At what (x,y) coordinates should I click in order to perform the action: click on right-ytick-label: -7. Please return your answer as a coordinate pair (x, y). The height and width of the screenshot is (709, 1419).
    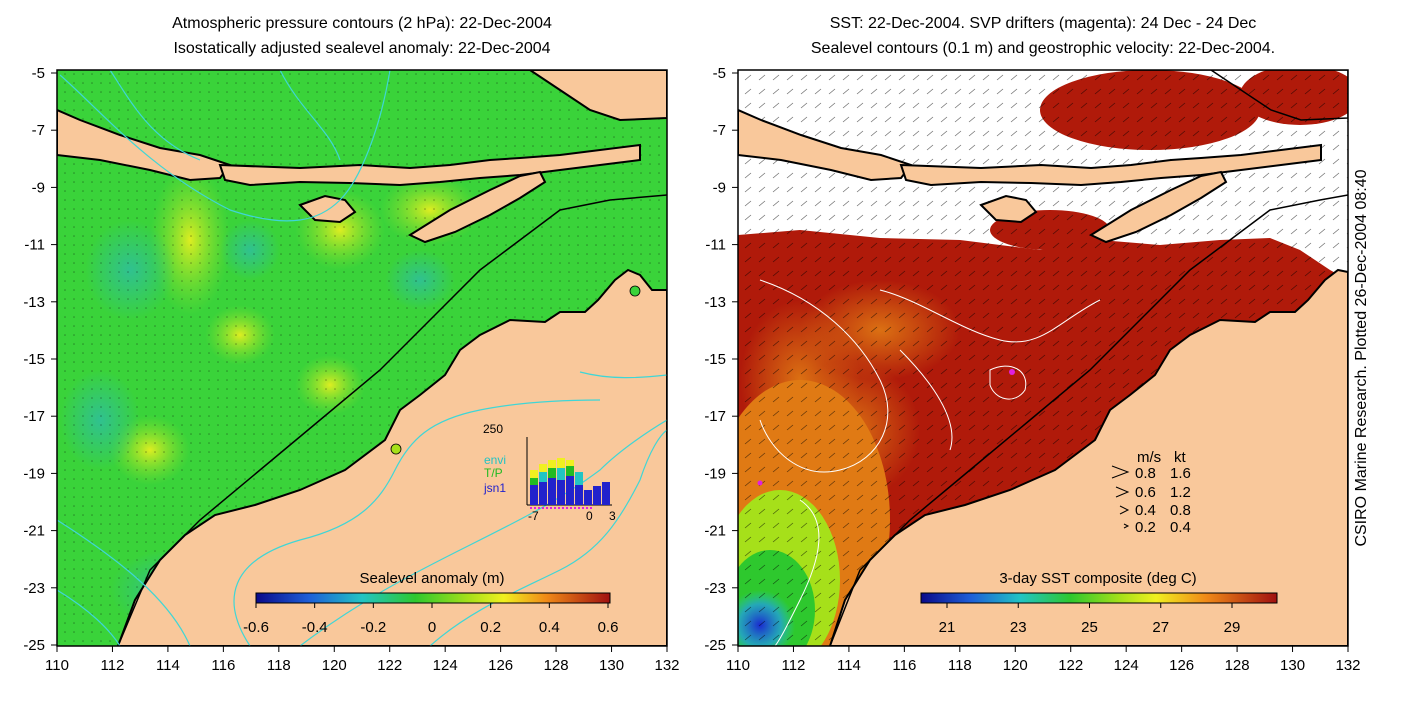
    Looking at the image, I should click on (719, 130).